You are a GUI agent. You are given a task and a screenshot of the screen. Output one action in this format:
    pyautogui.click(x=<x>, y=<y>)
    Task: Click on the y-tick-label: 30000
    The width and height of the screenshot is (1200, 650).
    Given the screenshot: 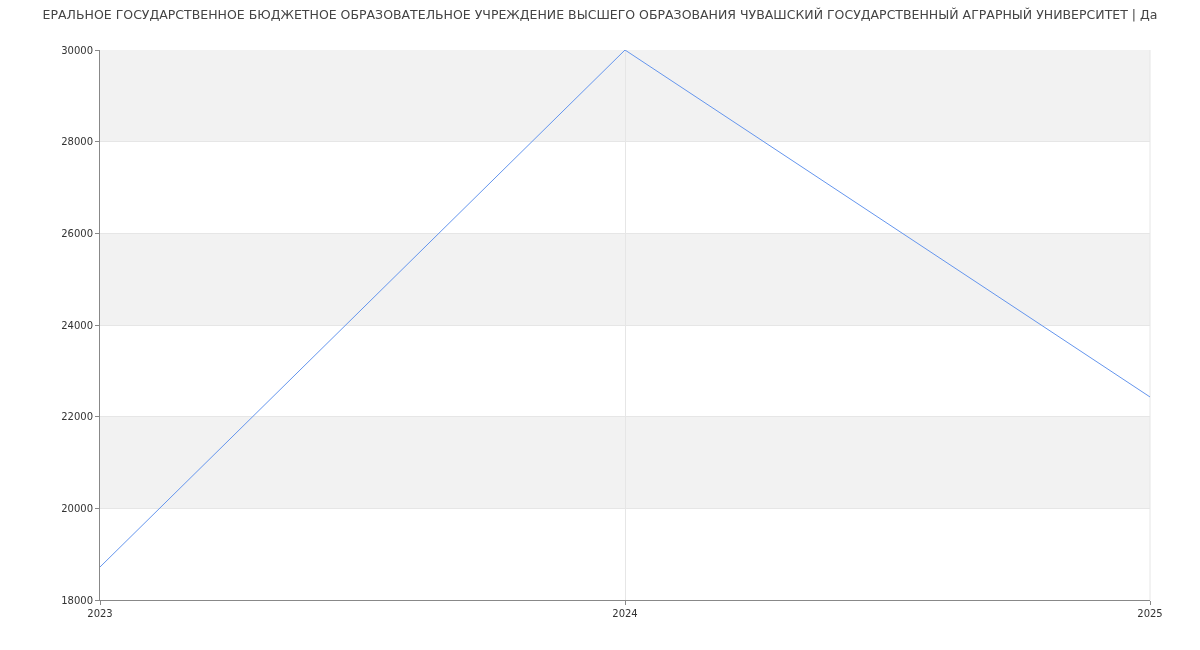 What is the action you would take?
    pyautogui.click(x=77, y=50)
    